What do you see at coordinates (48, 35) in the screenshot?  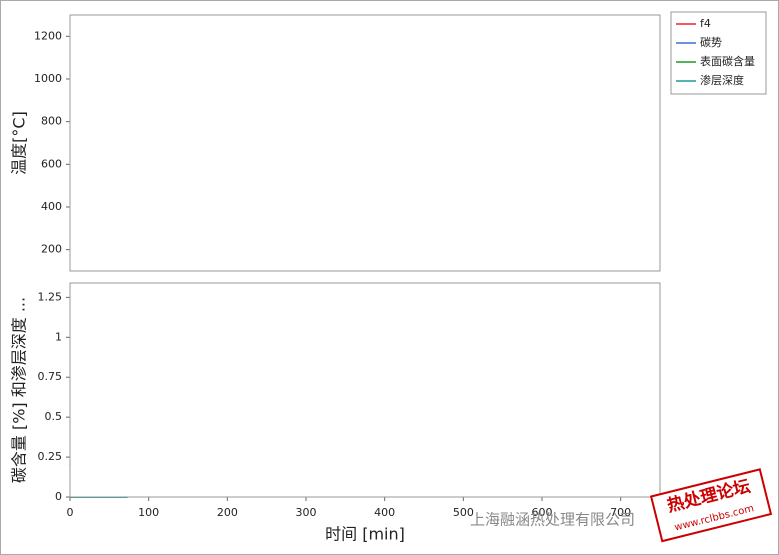 I see `y-tick-label: 1200` at bounding box center [48, 35].